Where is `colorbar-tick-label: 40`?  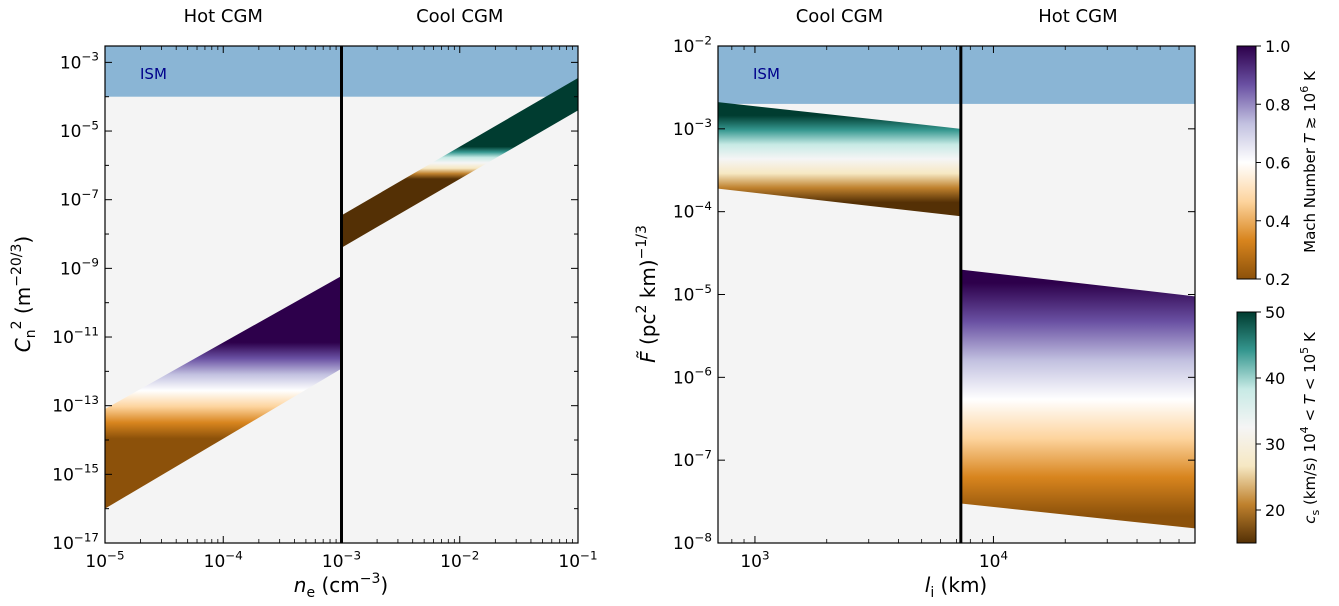
colorbar-tick-label: 40 is located at coordinates (1275, 378).